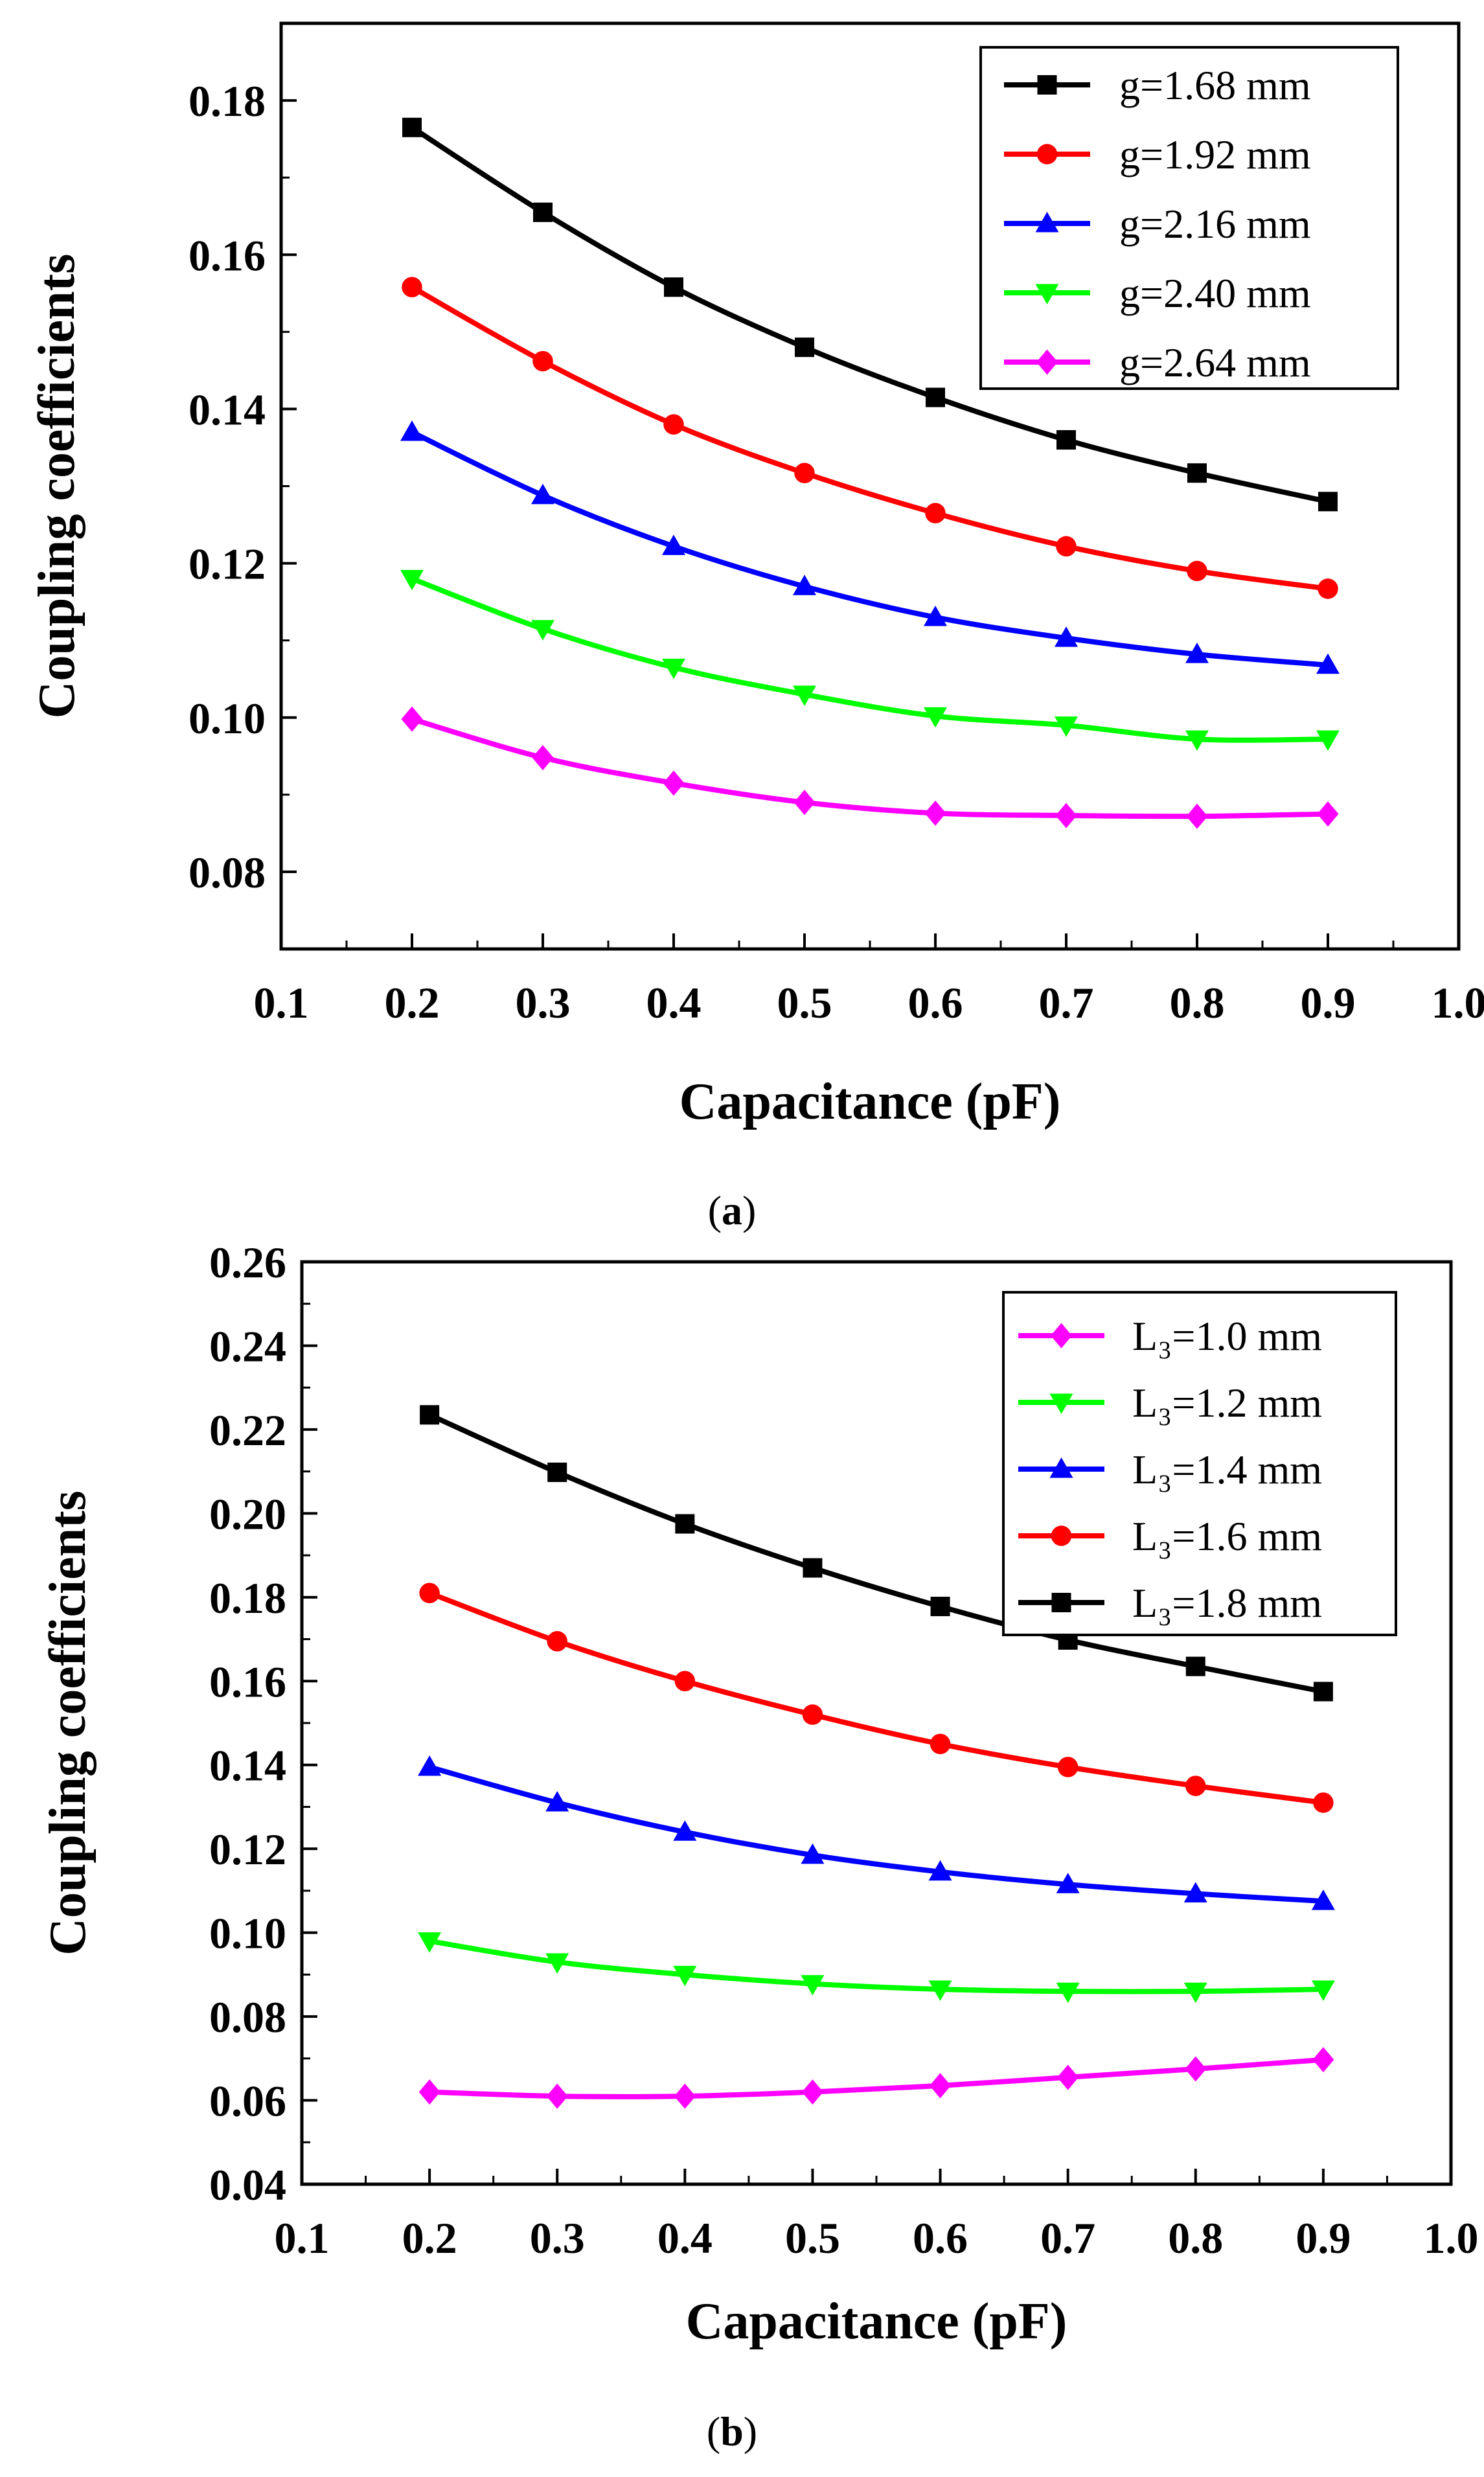 Image resolution: width=1484 pixels, height=2477 pixels. I want to click on legend-item: L₃=1.8 mm, so click(1170, 1603).